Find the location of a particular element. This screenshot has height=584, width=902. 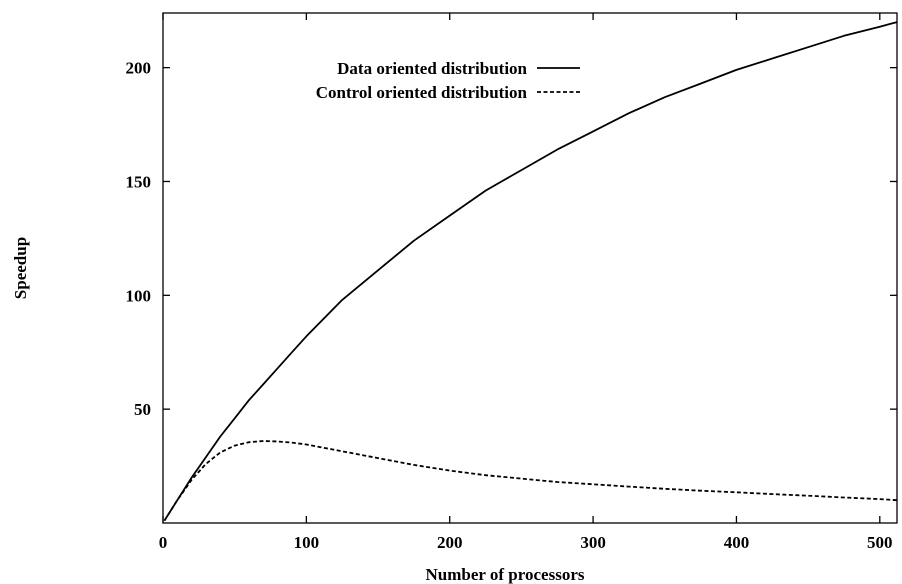

x-tick-label: 200 is located at coordinates (450, 542).